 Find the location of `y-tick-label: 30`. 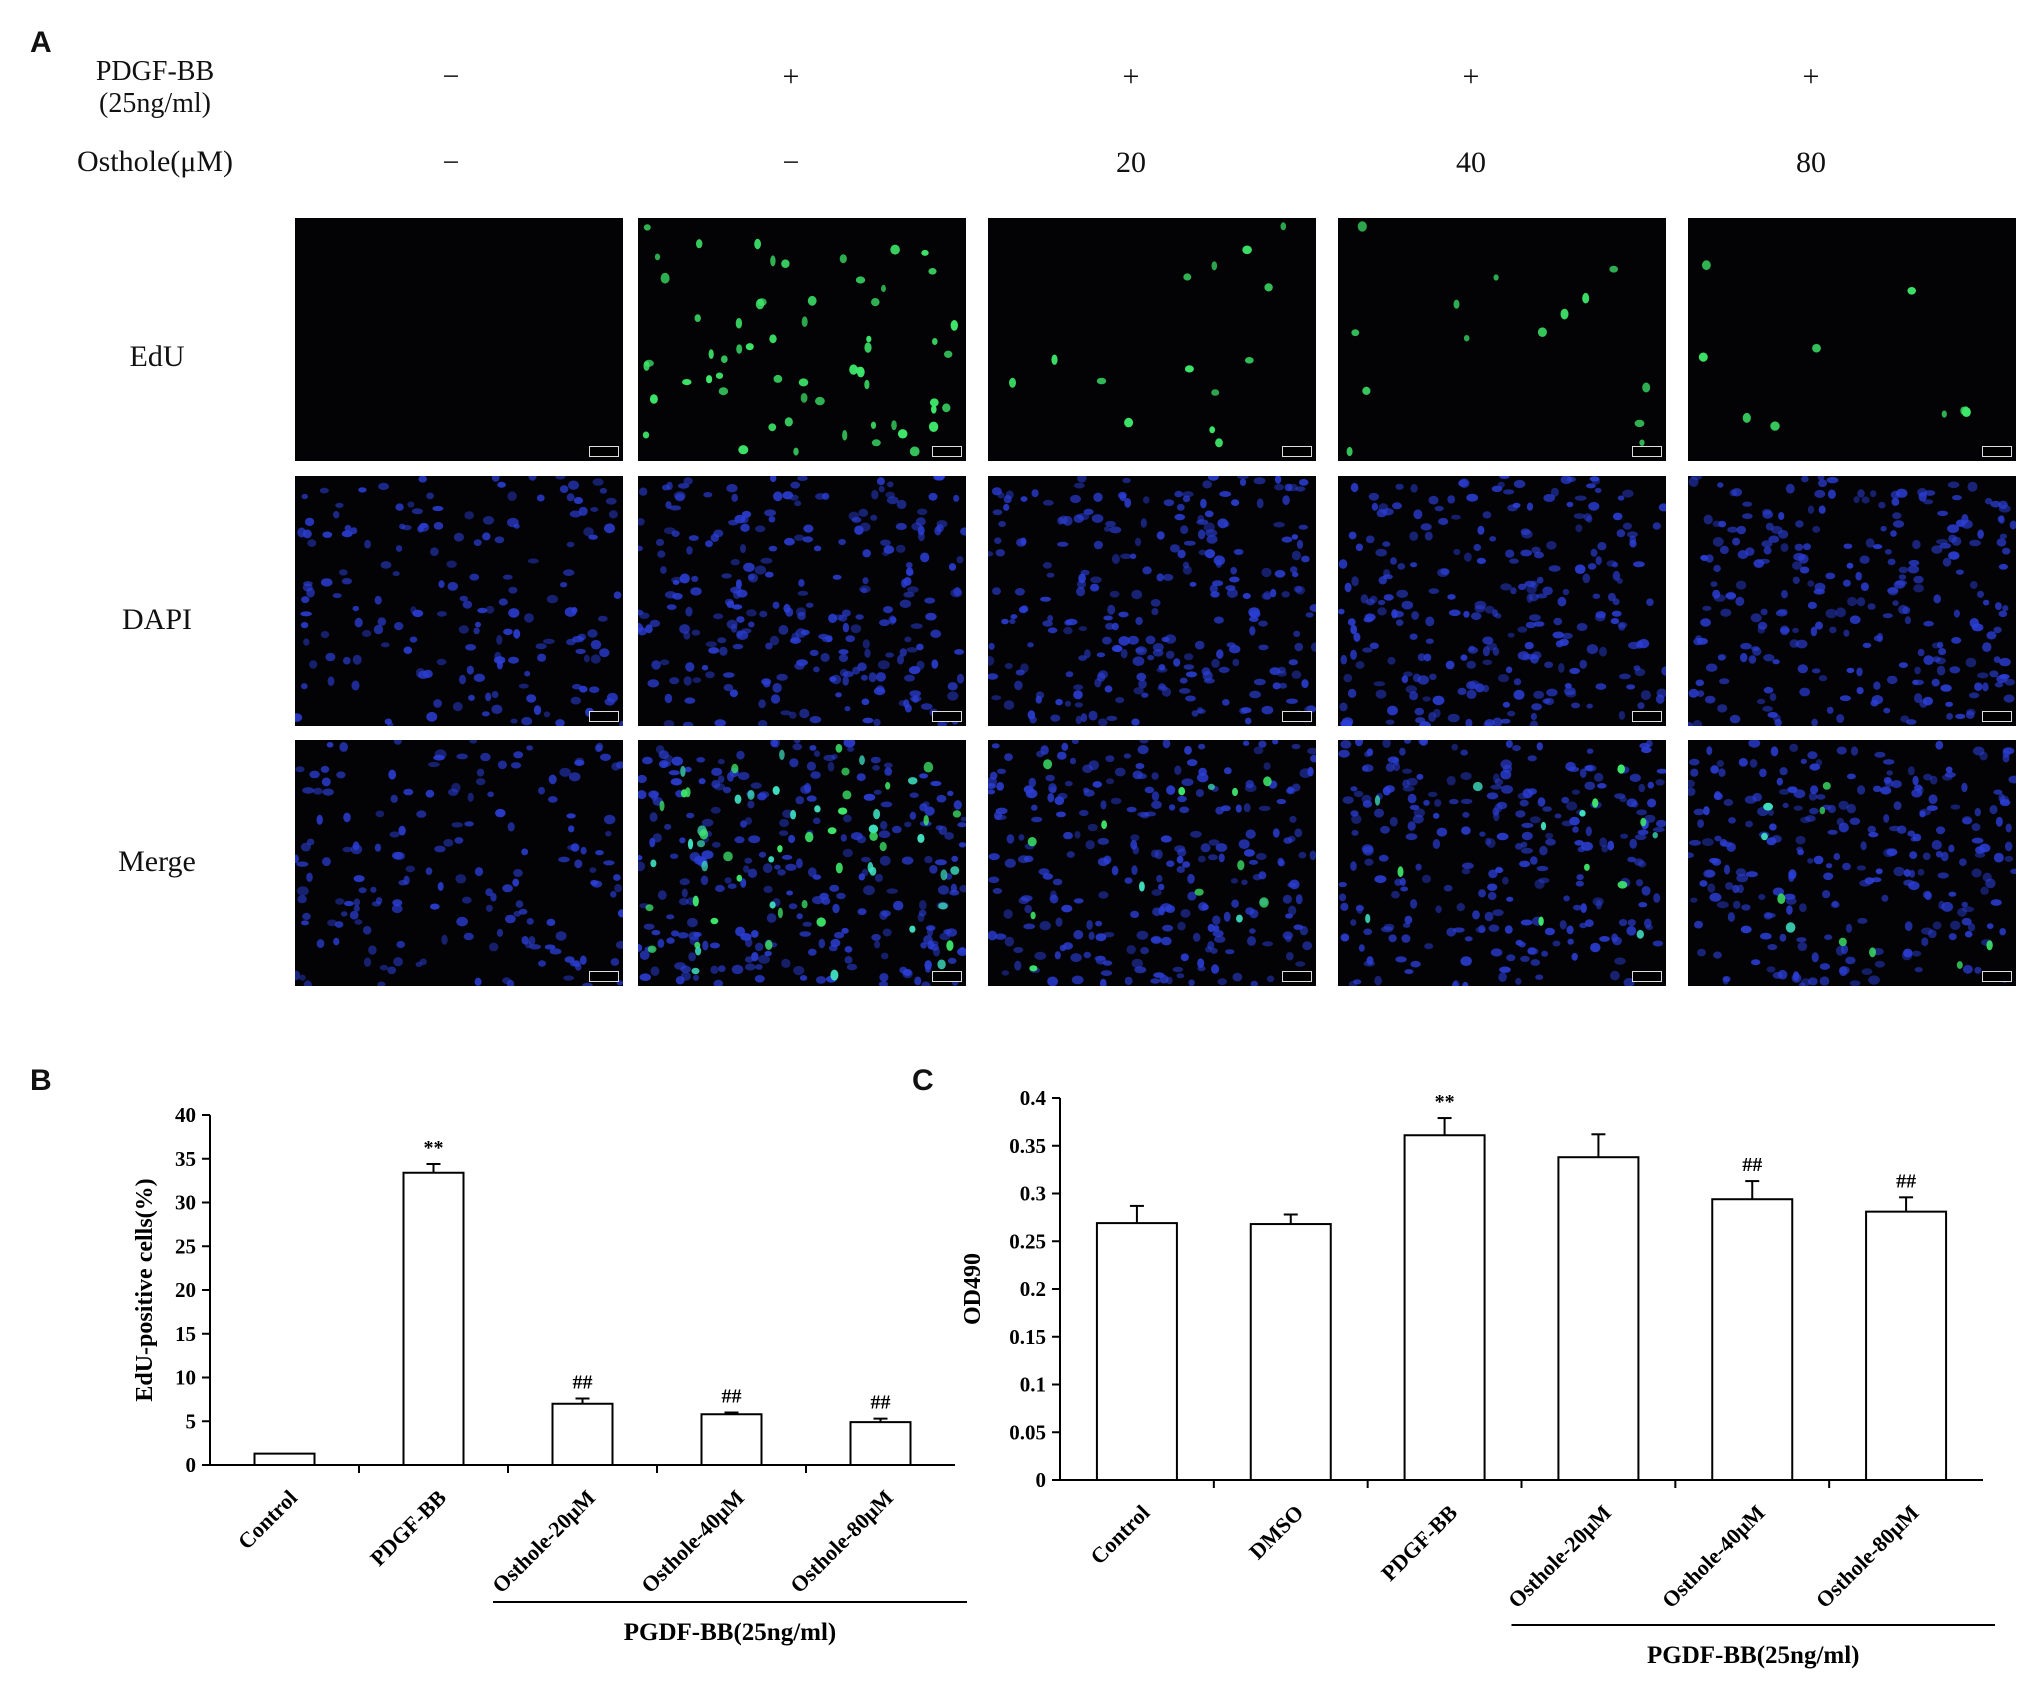

y-tick-label: 30 is located at coordinates (185, 1203).